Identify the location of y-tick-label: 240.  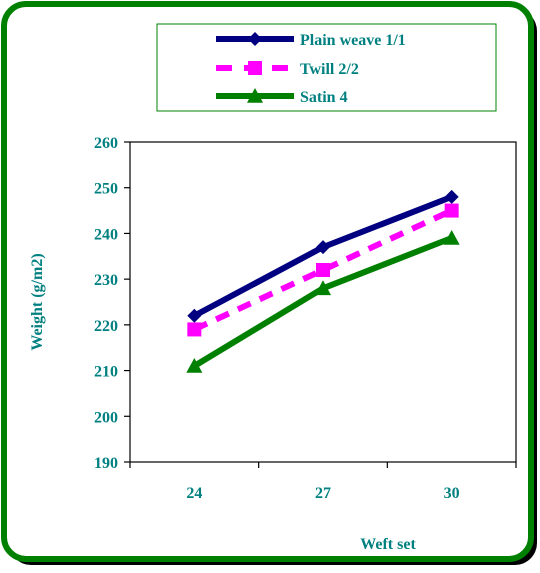
(106, 234).